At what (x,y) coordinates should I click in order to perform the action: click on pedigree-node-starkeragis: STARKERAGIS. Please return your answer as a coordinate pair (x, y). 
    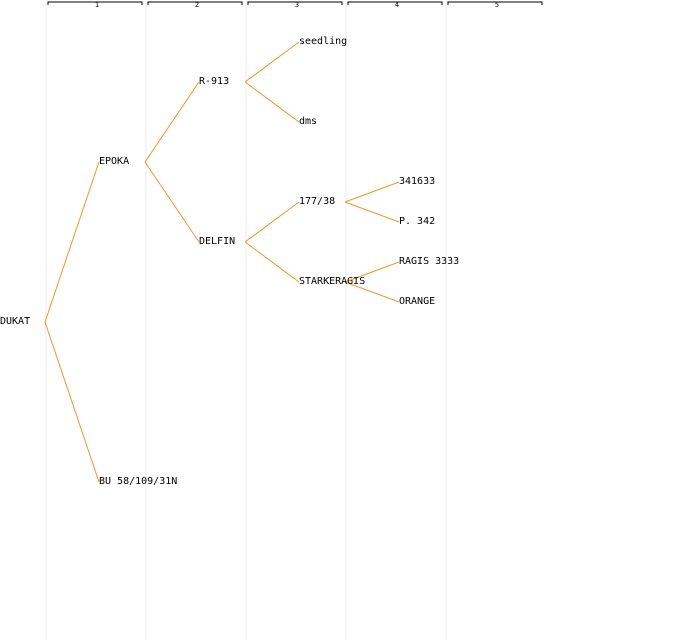
    Looking at the image, I should click on (332, 281).